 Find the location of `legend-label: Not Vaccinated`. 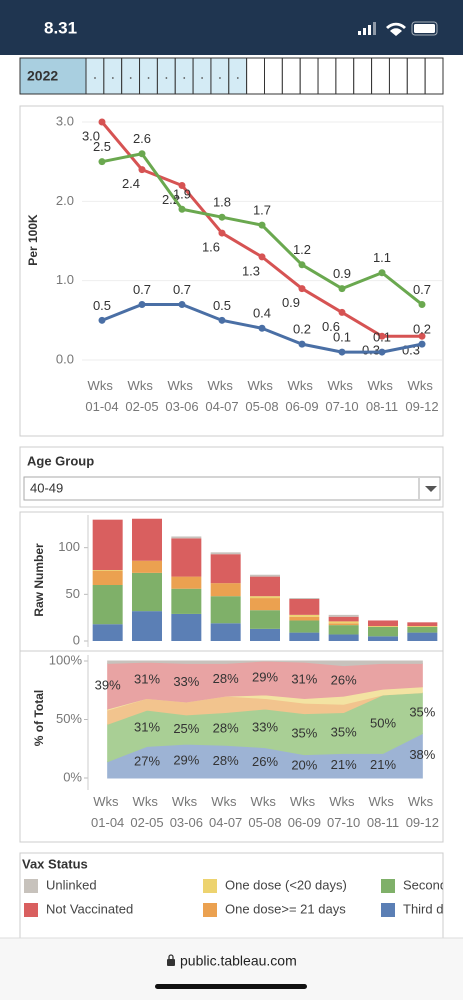

legend-label: Not Vaccinated is located at coordinates (89, 908).